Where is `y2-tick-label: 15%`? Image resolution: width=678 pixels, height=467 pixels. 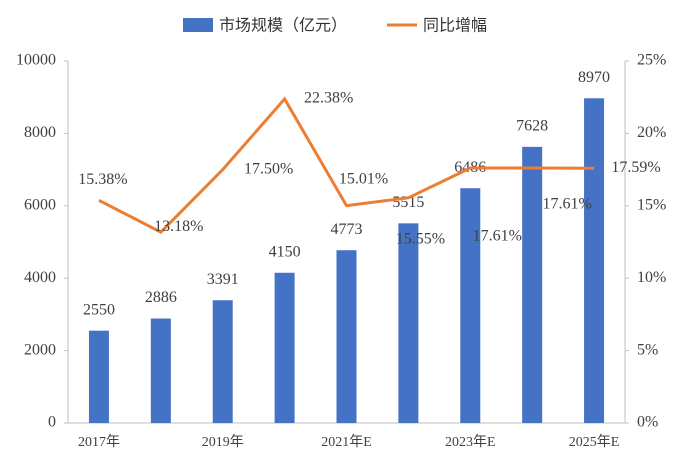
y2-tick-label: 15% is located at coordinates (651, 204).